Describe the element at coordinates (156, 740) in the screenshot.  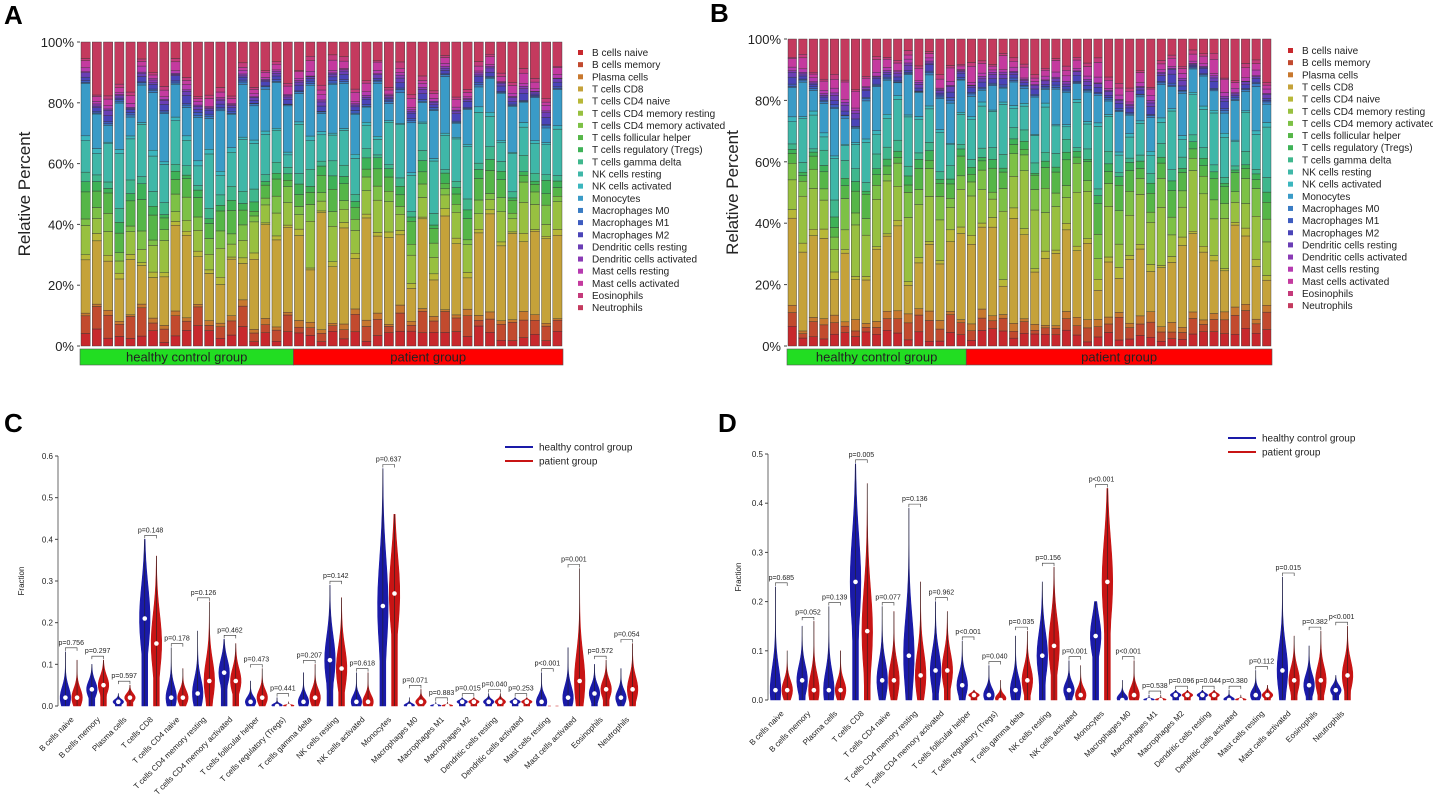
I see `x-tick-label: T cells CD4 naive` at that location.